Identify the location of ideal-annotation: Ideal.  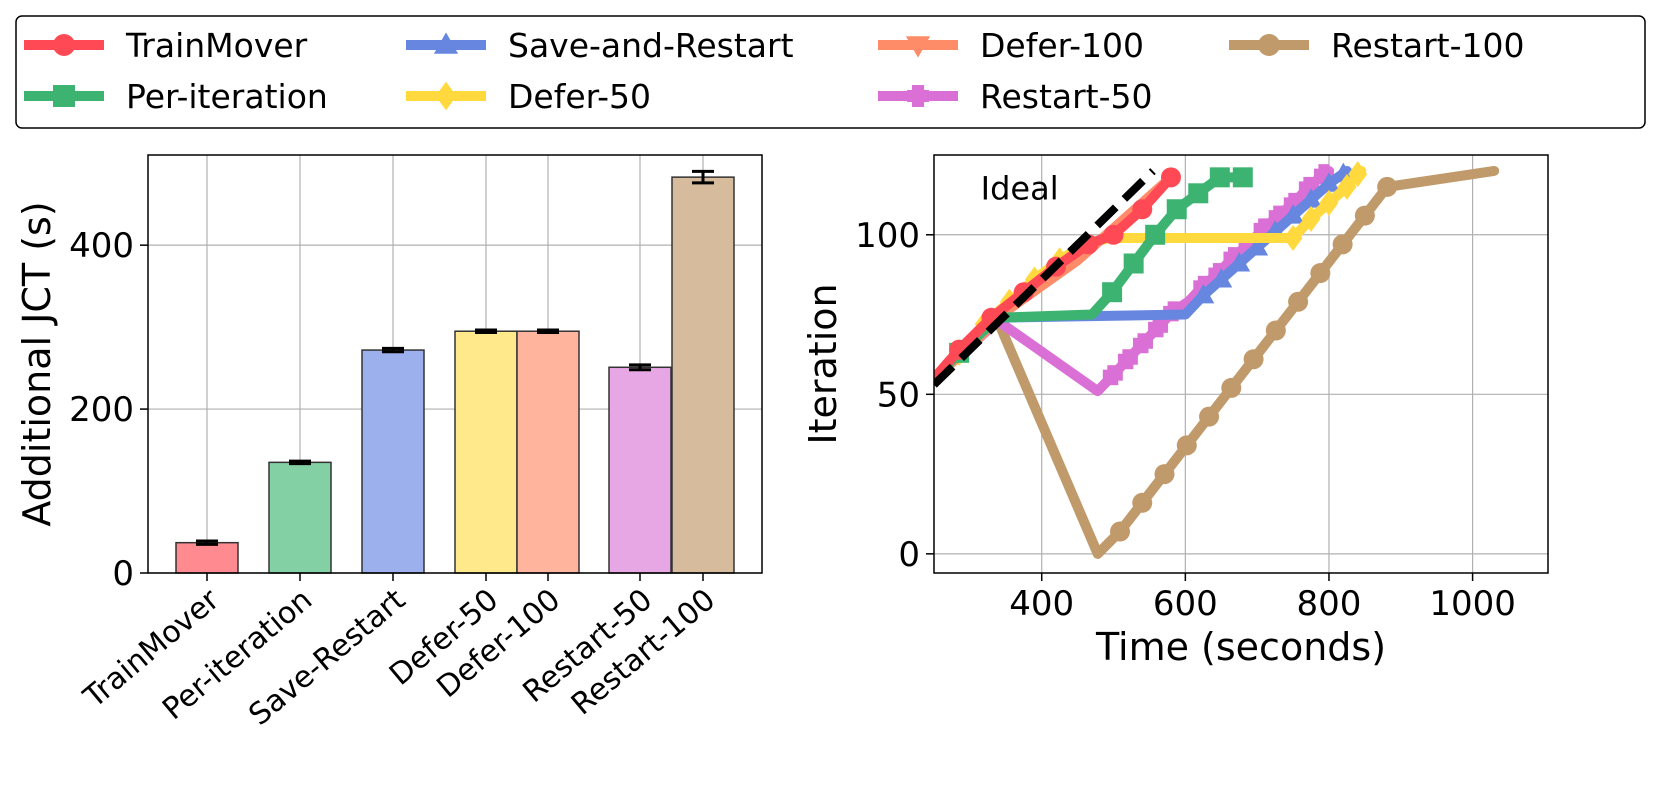
(1020, 189).